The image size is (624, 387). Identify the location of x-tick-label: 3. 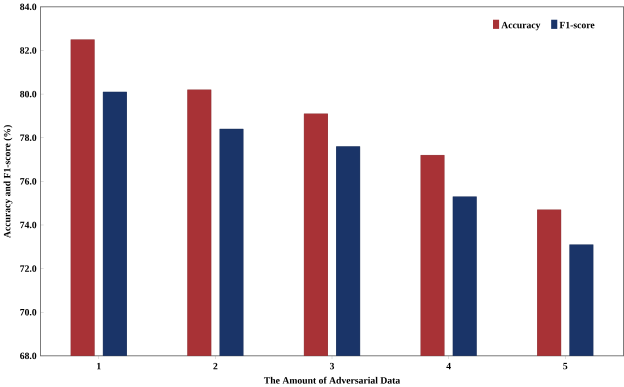
(332, 366).